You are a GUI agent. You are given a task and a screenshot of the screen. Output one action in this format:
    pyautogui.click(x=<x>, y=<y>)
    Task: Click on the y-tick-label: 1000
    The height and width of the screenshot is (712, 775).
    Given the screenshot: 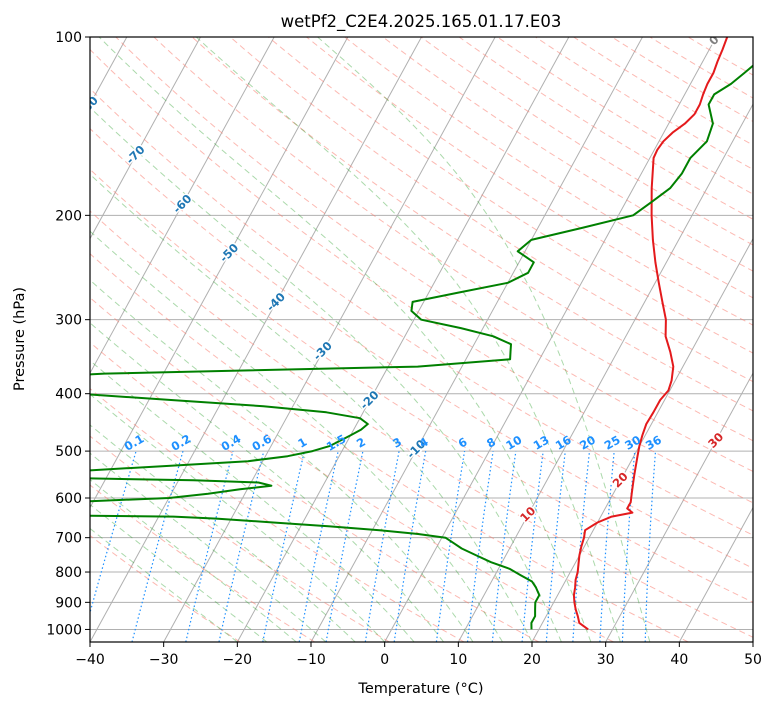 What is the action you would take?
    pyautogui.click(x=64, y=630)
    